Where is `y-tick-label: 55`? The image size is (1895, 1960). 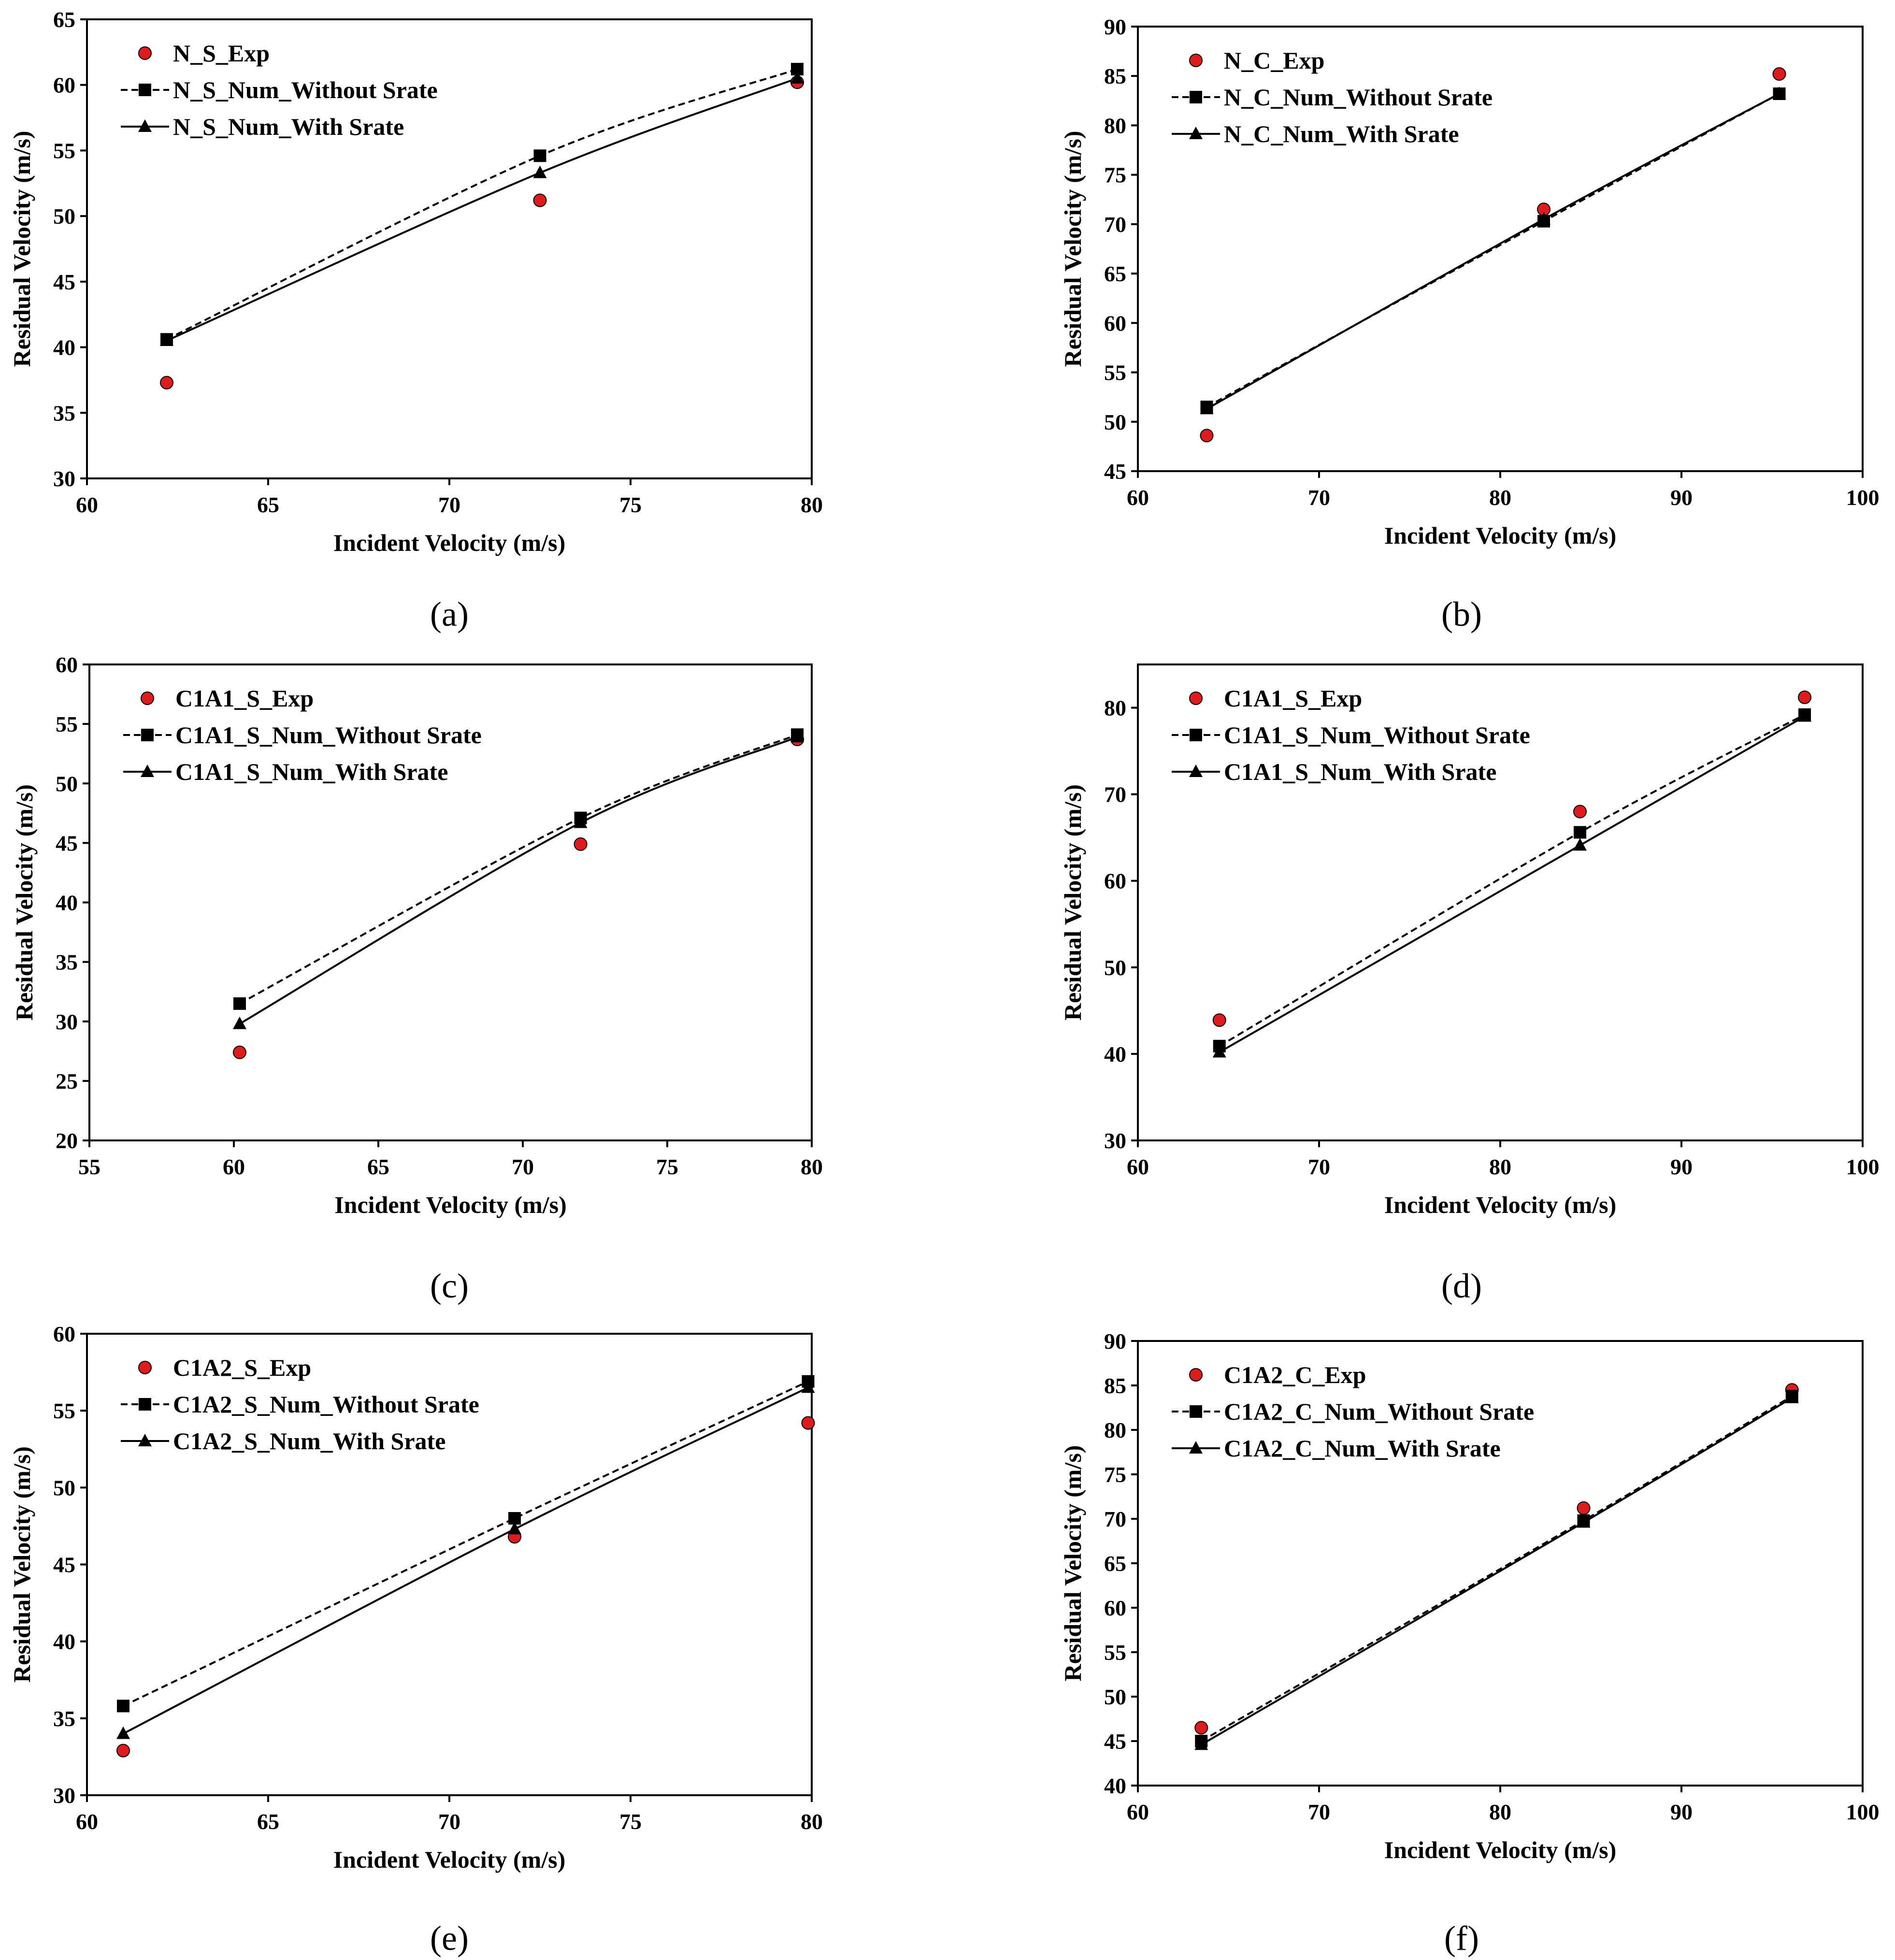
y-tick-label: 55 is located at coordinates (67, 724).